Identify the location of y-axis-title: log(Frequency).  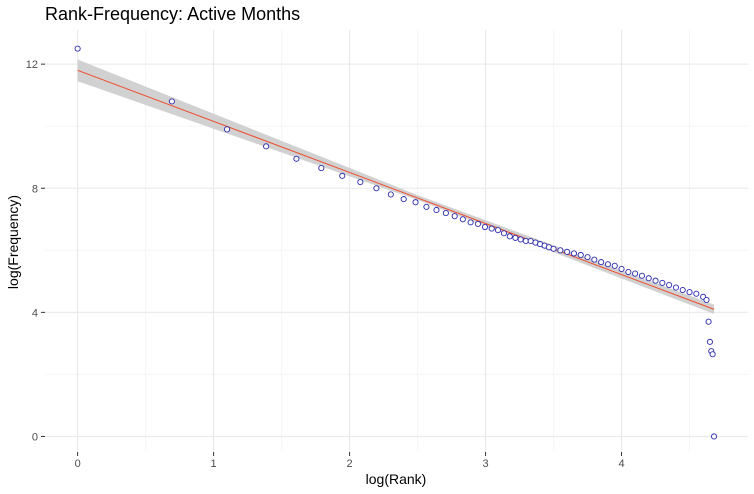
(13, 242).